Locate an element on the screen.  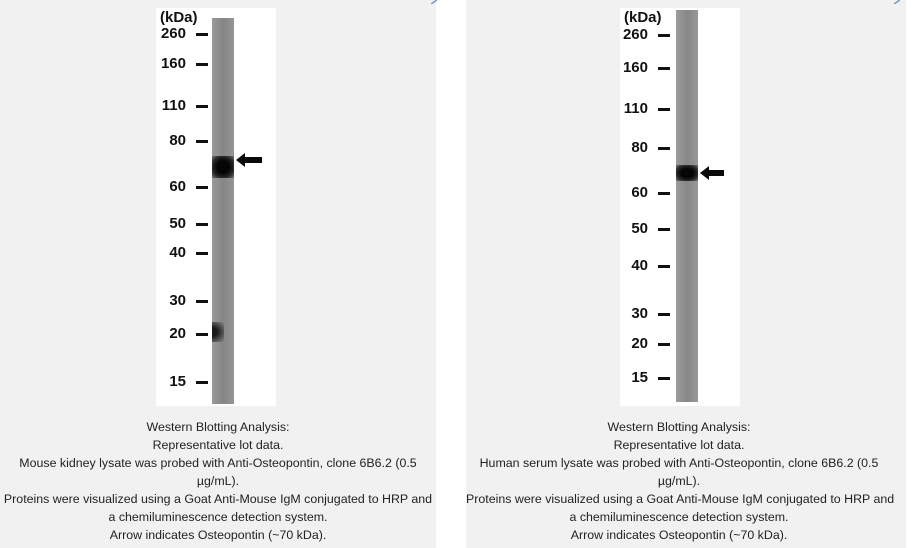
left-arrow-icon is located at coordinates (249, 160).